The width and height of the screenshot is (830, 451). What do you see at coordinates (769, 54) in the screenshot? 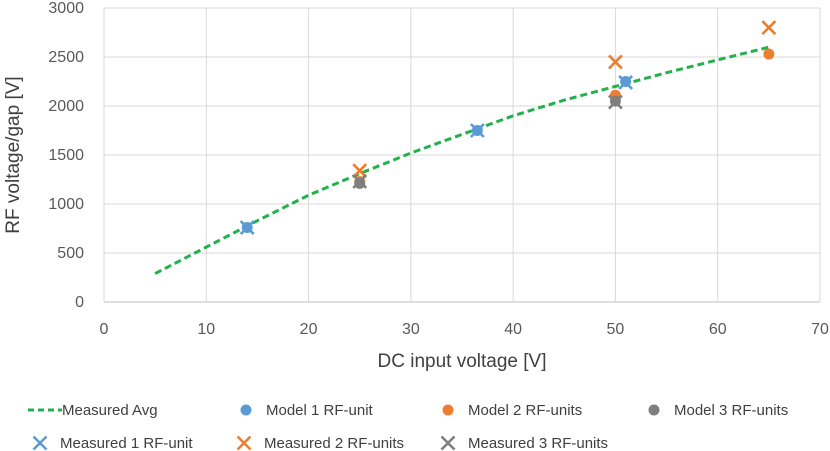
I see `model-2-rf-units-point` at bounding box center [769, 54].